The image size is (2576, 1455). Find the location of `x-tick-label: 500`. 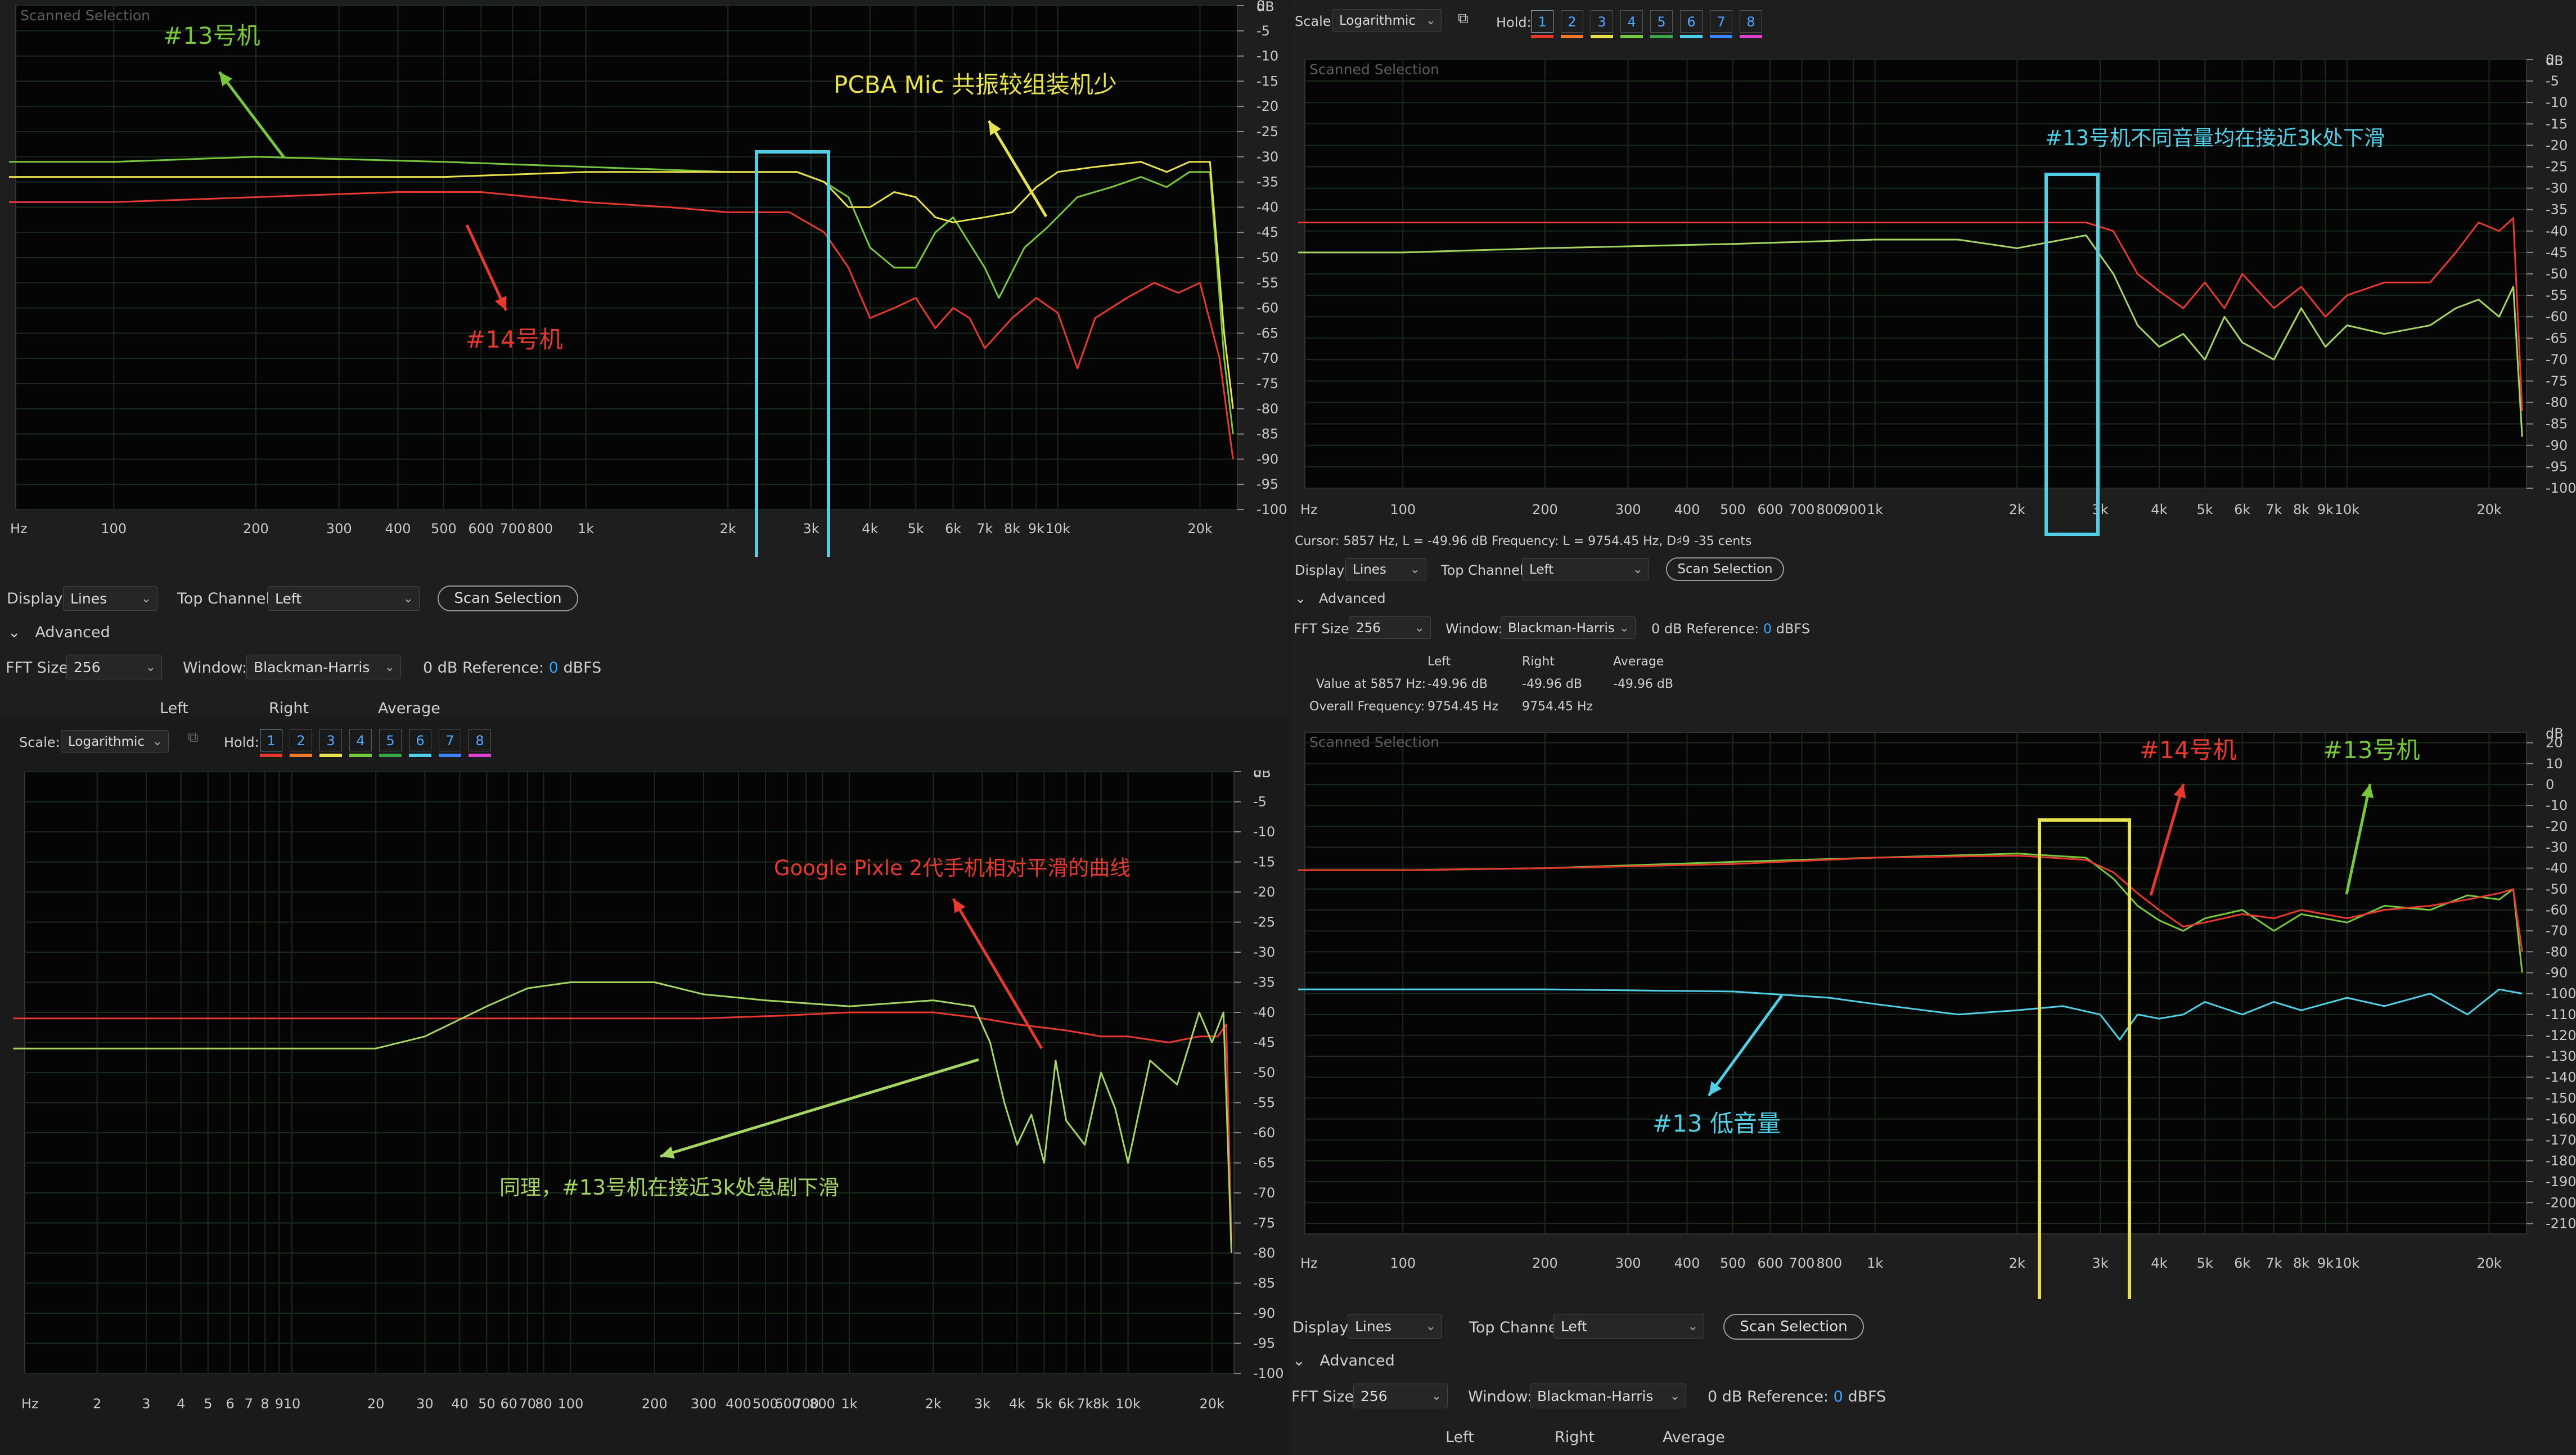

x-tick-label: 500 is located at coordinates (1733, 509).